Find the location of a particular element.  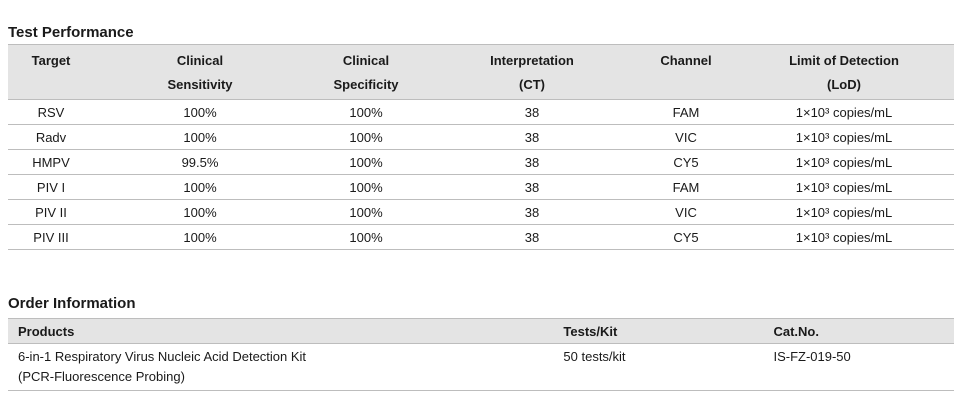

header-specificity-line1: Clinical is located at coordinates (366, 58).